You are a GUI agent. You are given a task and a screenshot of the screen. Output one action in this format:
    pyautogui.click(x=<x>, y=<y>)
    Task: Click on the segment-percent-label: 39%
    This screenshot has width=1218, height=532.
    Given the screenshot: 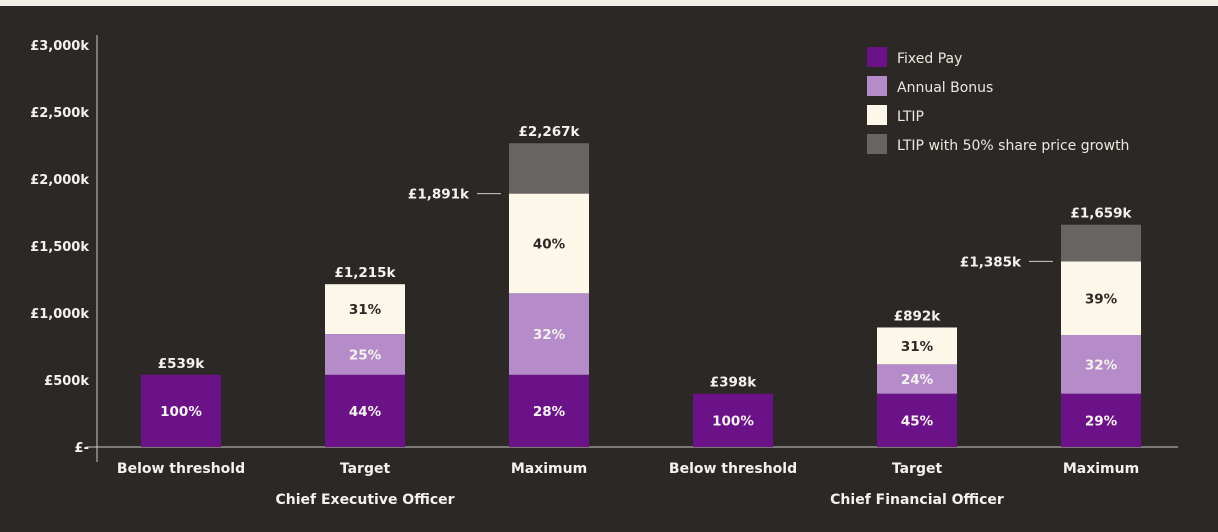 What is the action you would take?
    pyautogui.click(x=1101, y=299)
    